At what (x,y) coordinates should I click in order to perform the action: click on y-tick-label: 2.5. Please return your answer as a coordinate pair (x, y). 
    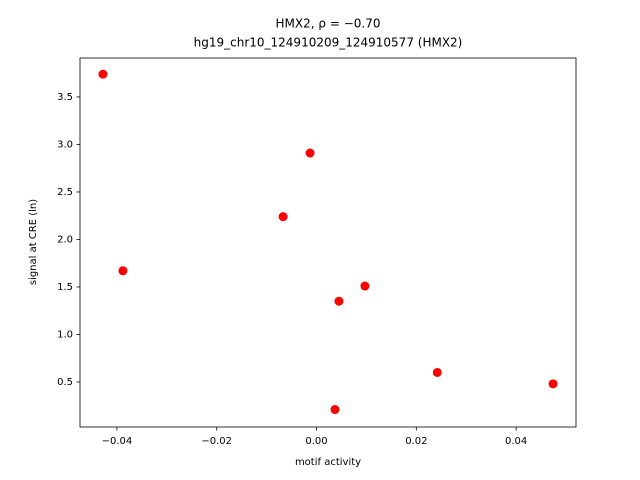
    Looking at the image, I should click on (65, 192).